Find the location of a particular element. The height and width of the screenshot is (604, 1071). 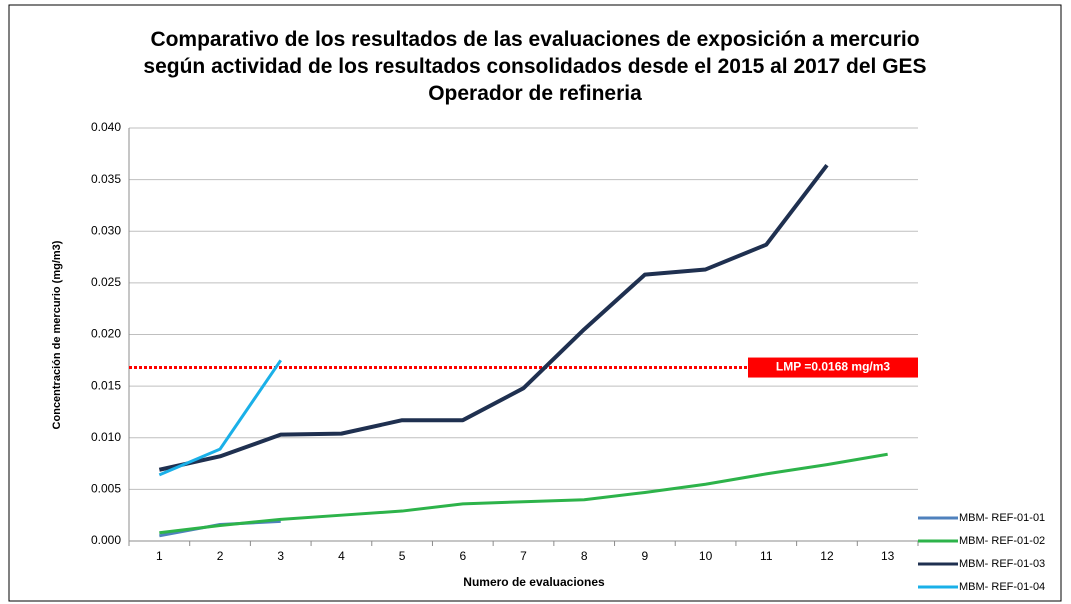

y-tick-label: 0.005 is located at coordinates (106, 489).